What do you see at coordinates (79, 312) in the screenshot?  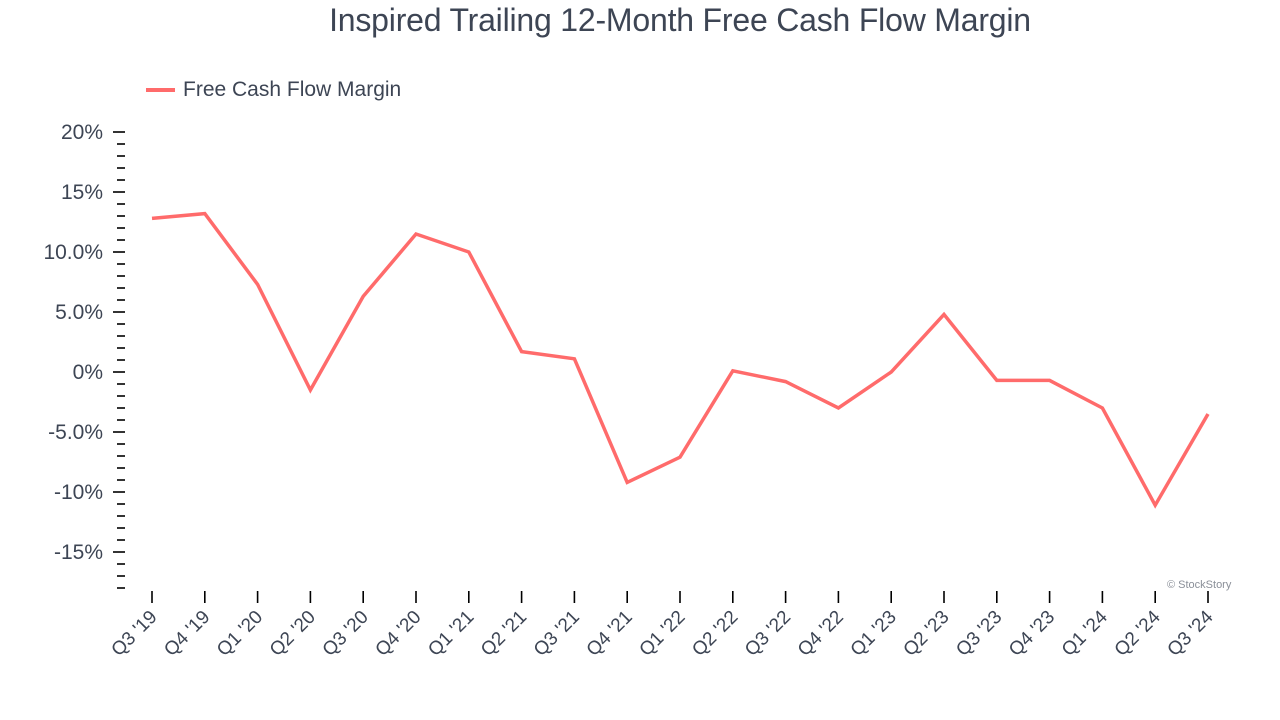 I see `y-tick-label: 5.0%` at bounding box center [79, 312].